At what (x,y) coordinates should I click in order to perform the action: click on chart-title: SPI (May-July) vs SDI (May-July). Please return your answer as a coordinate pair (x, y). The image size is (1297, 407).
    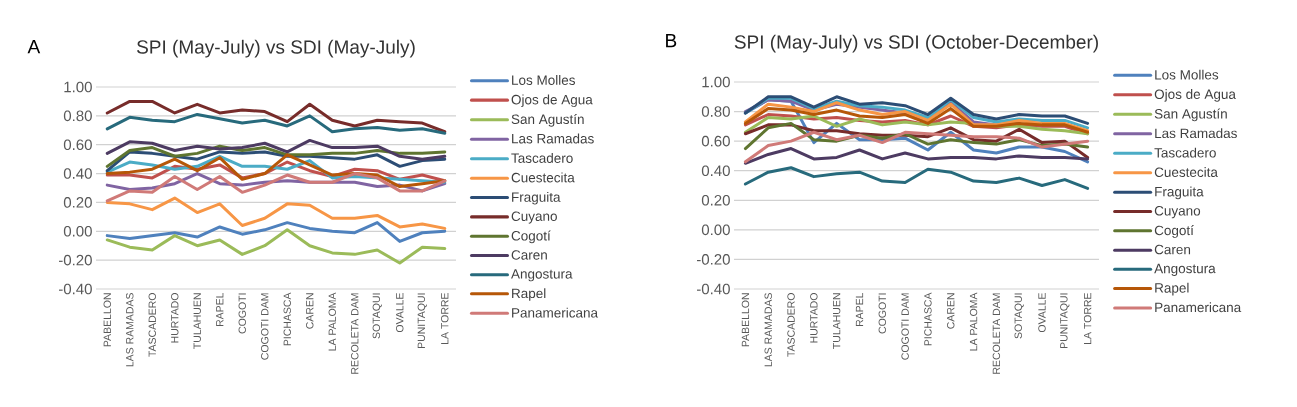
    Looking at the image, I should click on (275, 48).